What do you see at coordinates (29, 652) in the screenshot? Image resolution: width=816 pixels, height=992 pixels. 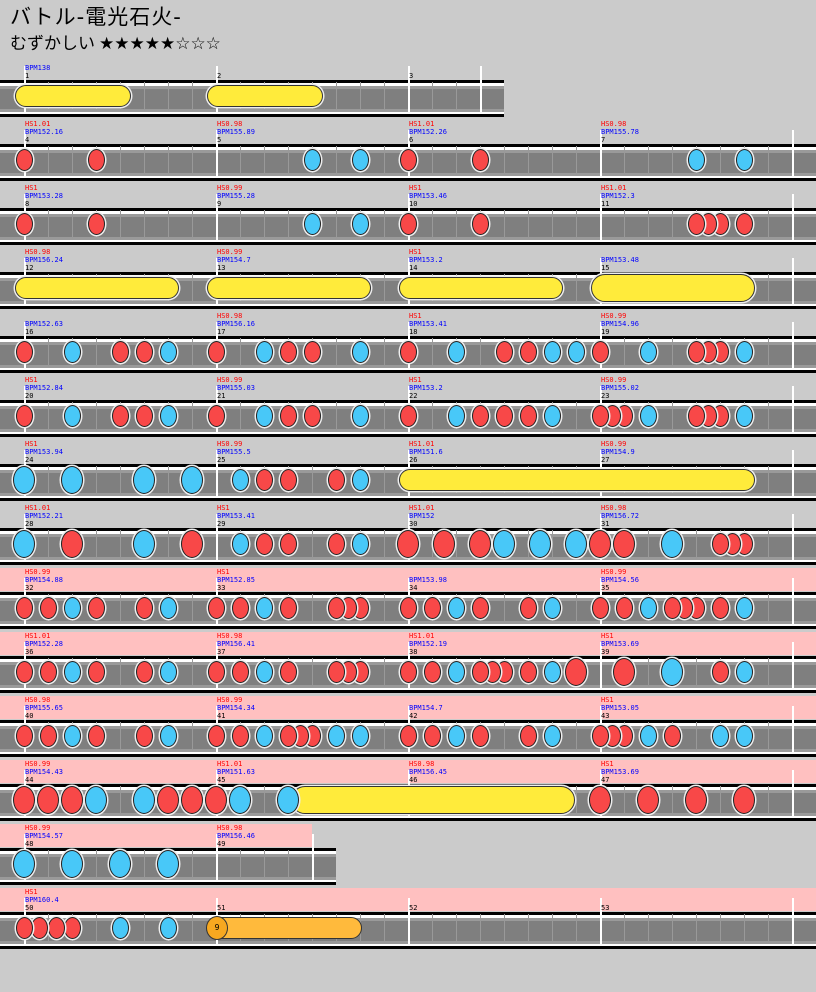 I see `measure-number: 36` at bounding box center [29, 652].